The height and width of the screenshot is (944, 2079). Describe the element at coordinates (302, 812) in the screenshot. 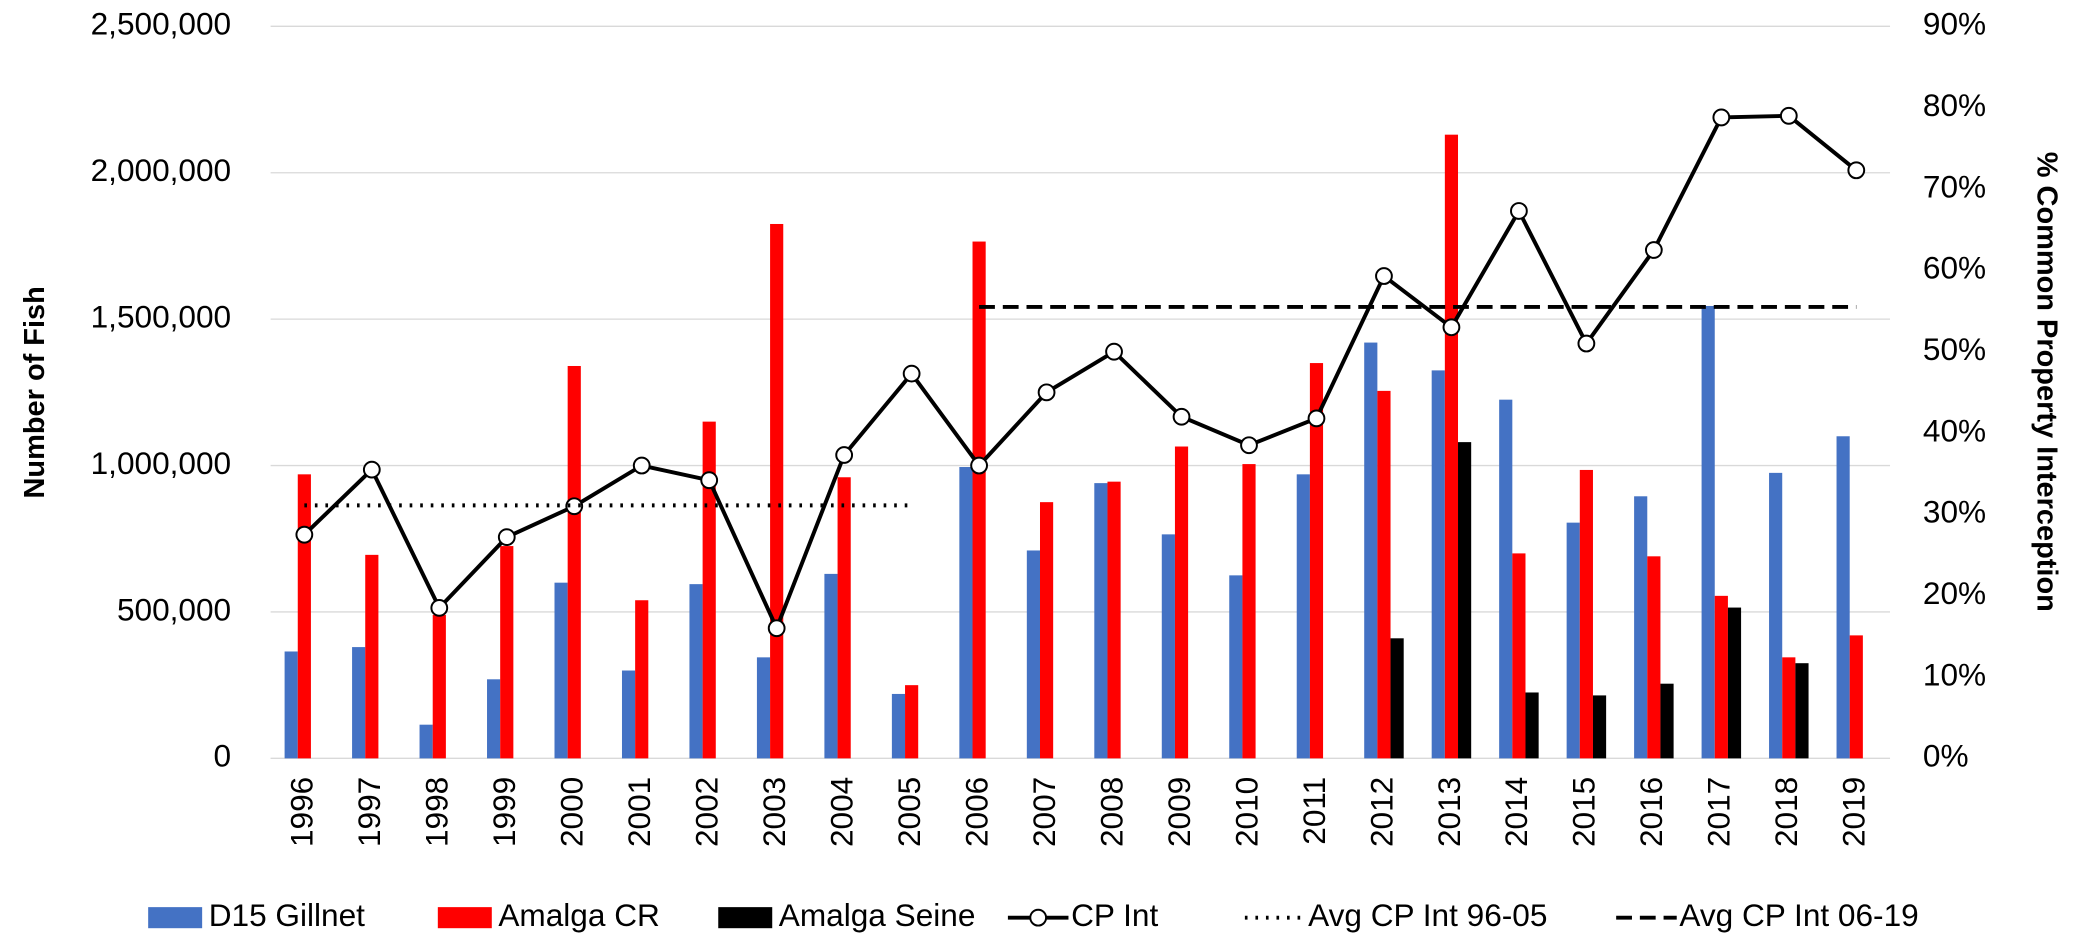

I see `x-tick-label: 1996` at that location.